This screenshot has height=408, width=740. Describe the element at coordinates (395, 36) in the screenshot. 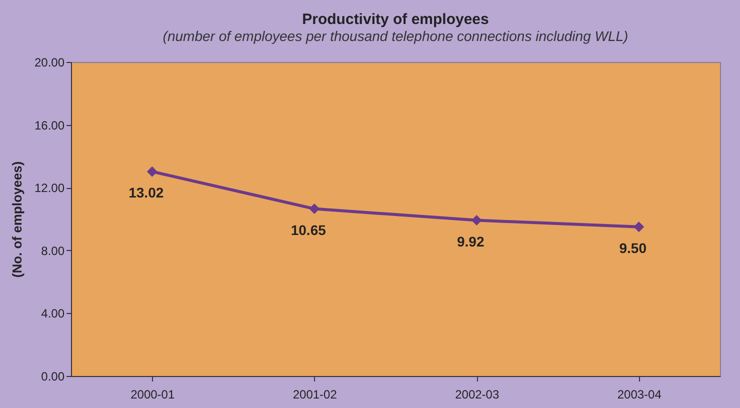

I see `chart-subtitle: (number of employees per thousand telephone connections including WLL)` at that location.